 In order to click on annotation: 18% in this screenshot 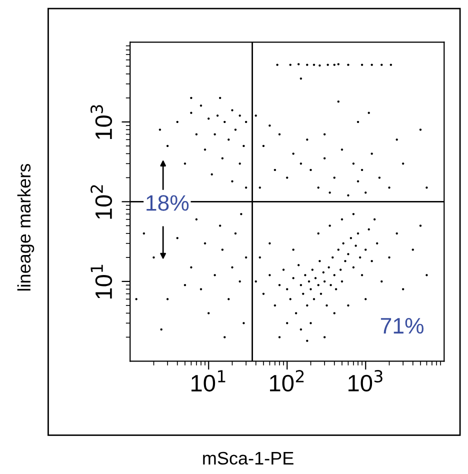, I will do `click(167, 203)`.